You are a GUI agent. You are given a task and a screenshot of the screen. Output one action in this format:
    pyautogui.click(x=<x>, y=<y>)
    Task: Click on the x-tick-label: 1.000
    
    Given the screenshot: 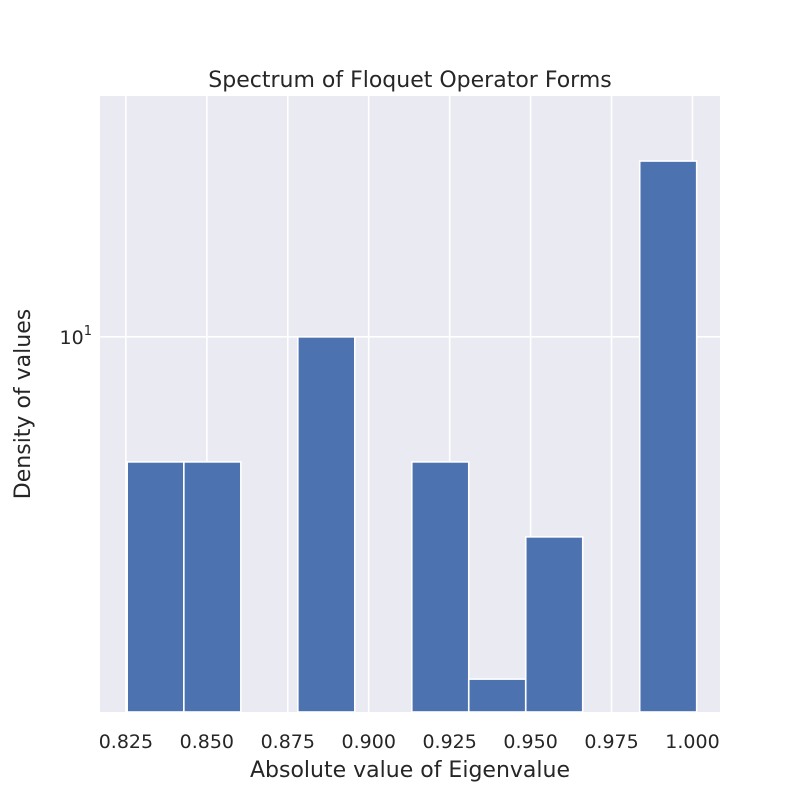 What is the action you would take?
    pyautogui.click(x=692, y=742)
    